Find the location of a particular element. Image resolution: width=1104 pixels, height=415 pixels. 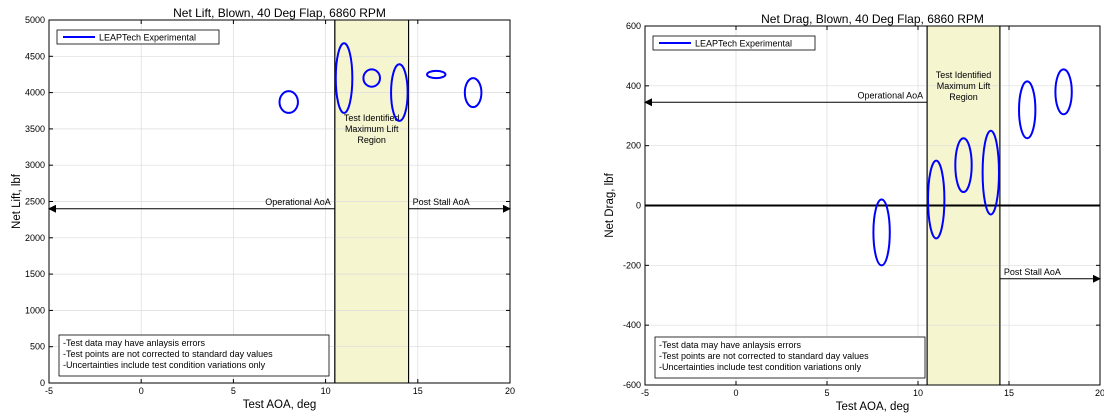

chart-title: Net Lift, Blown, 40 Deg Flap, 6860 RPM is located at coordinates (279, 13).